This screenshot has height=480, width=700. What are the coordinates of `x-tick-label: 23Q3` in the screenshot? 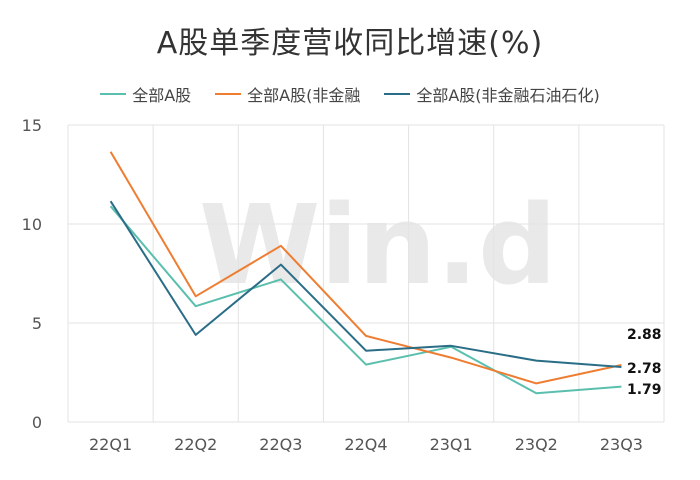 It's located at (621, 444).